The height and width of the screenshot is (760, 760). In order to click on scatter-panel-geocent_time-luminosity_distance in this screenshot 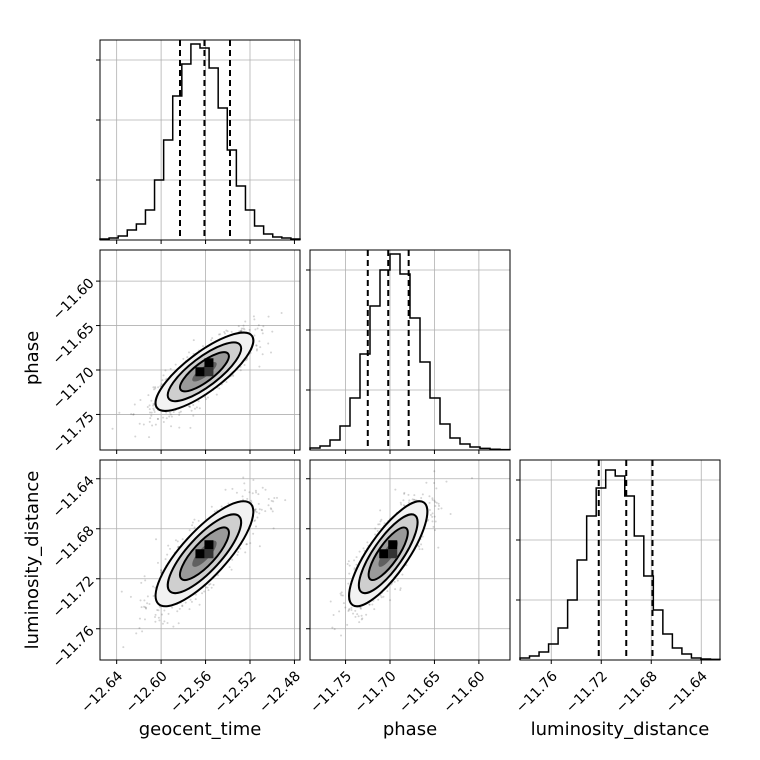, I will do `click(198, 561)`.